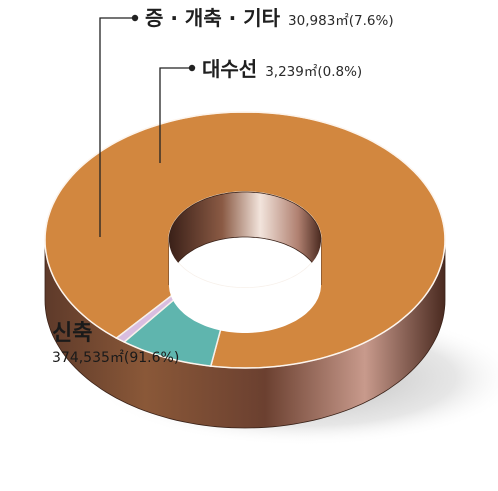 The height and width of the screenshot is (491, 498). I want to click on slice-2-value: 3,239㎡(0.8%), so click(313, 72).